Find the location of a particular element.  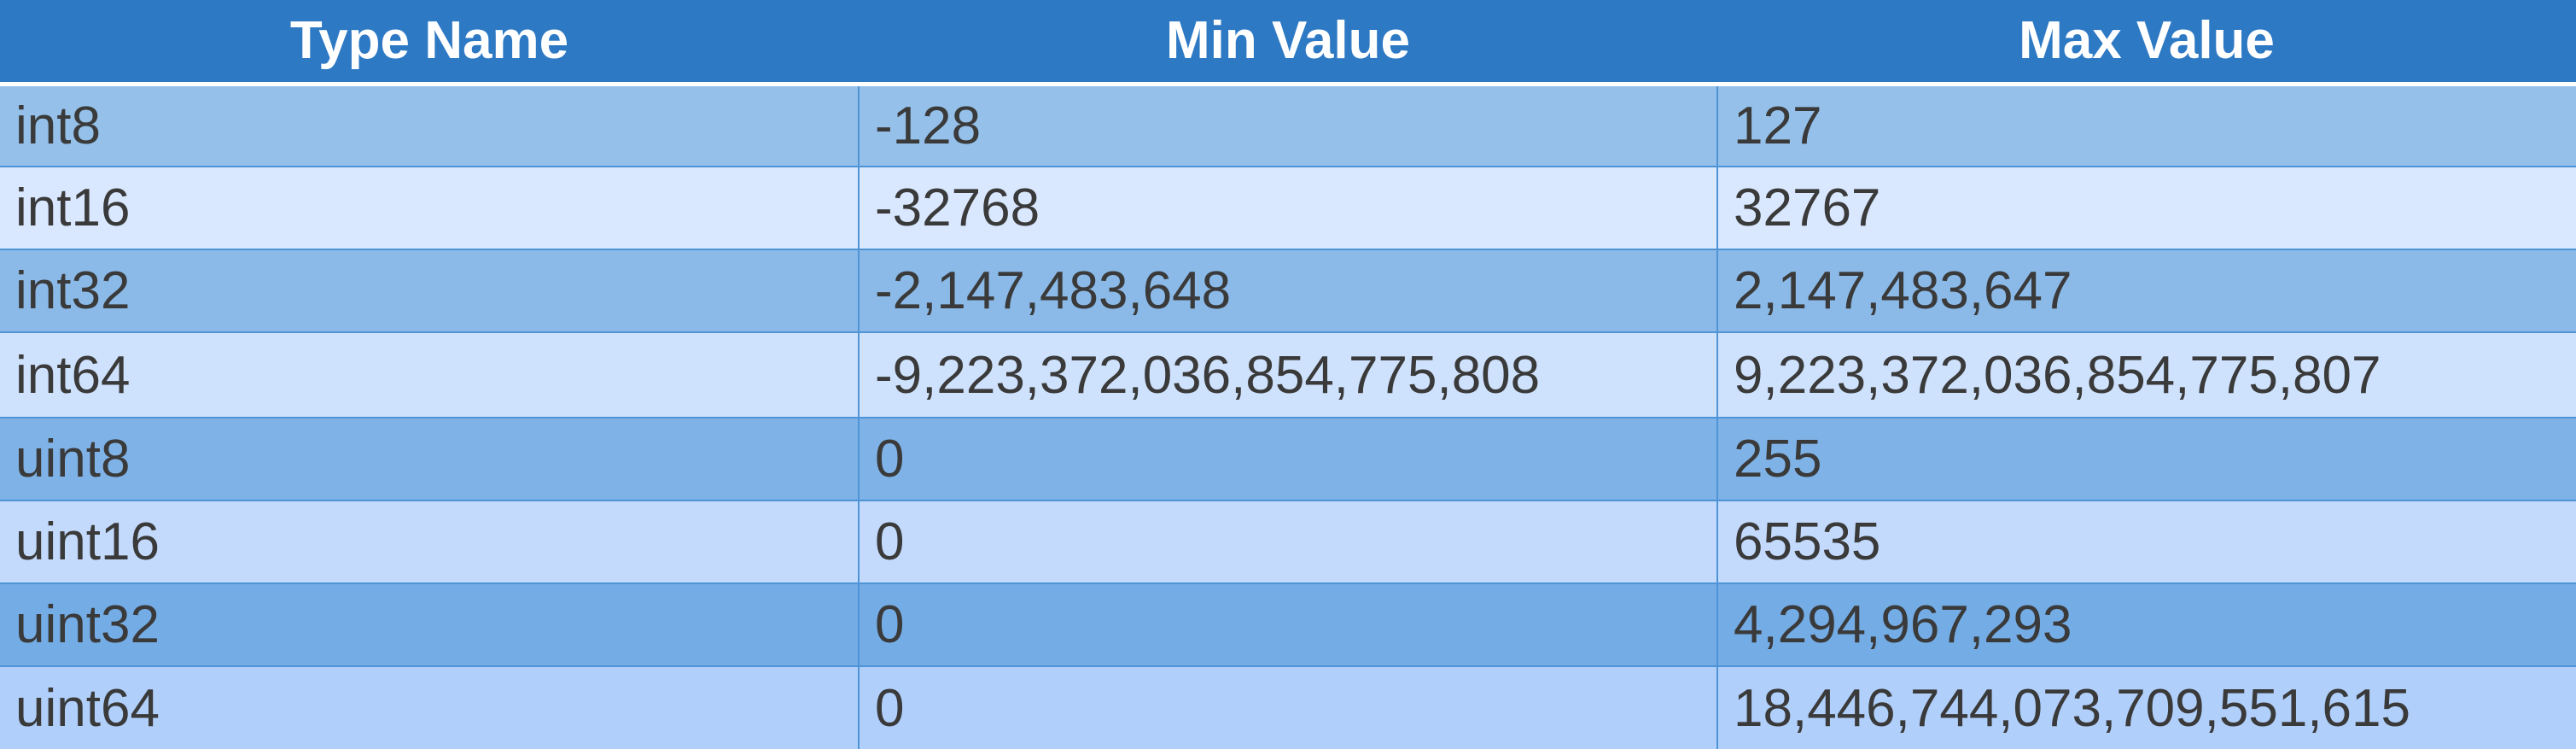

column-header-max-value: Max Value is located at coordinates (2146, 43).